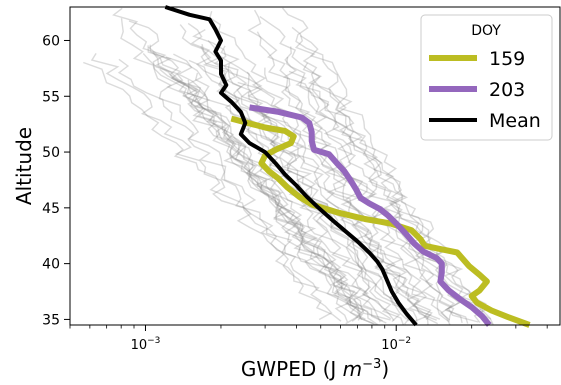 The height and width of the screenshot is (385, 561). I want to click on x-tick-label: 10⁻², so click(396, 344).